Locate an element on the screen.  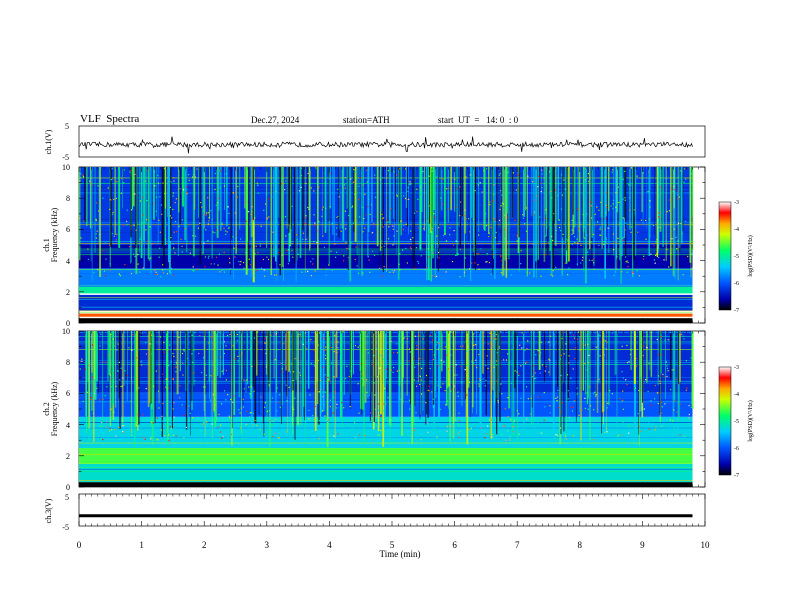
ch1-waveform-frame is located at coordinates (392, 141).